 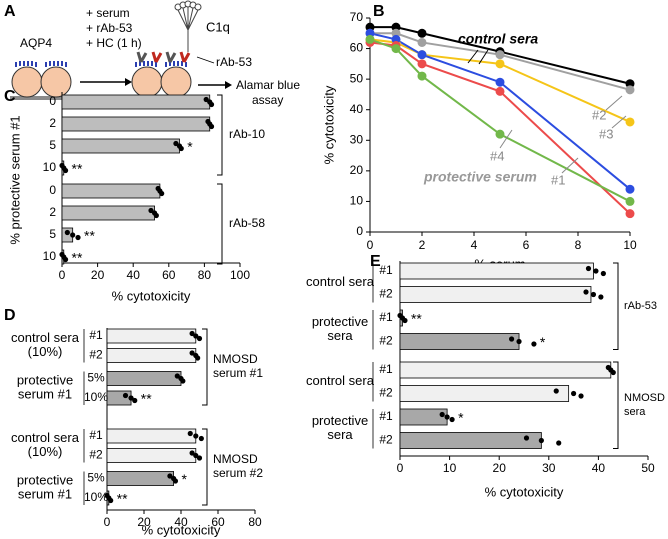 I want to click on step: + HC (1 h), so click(x=114, y=43).